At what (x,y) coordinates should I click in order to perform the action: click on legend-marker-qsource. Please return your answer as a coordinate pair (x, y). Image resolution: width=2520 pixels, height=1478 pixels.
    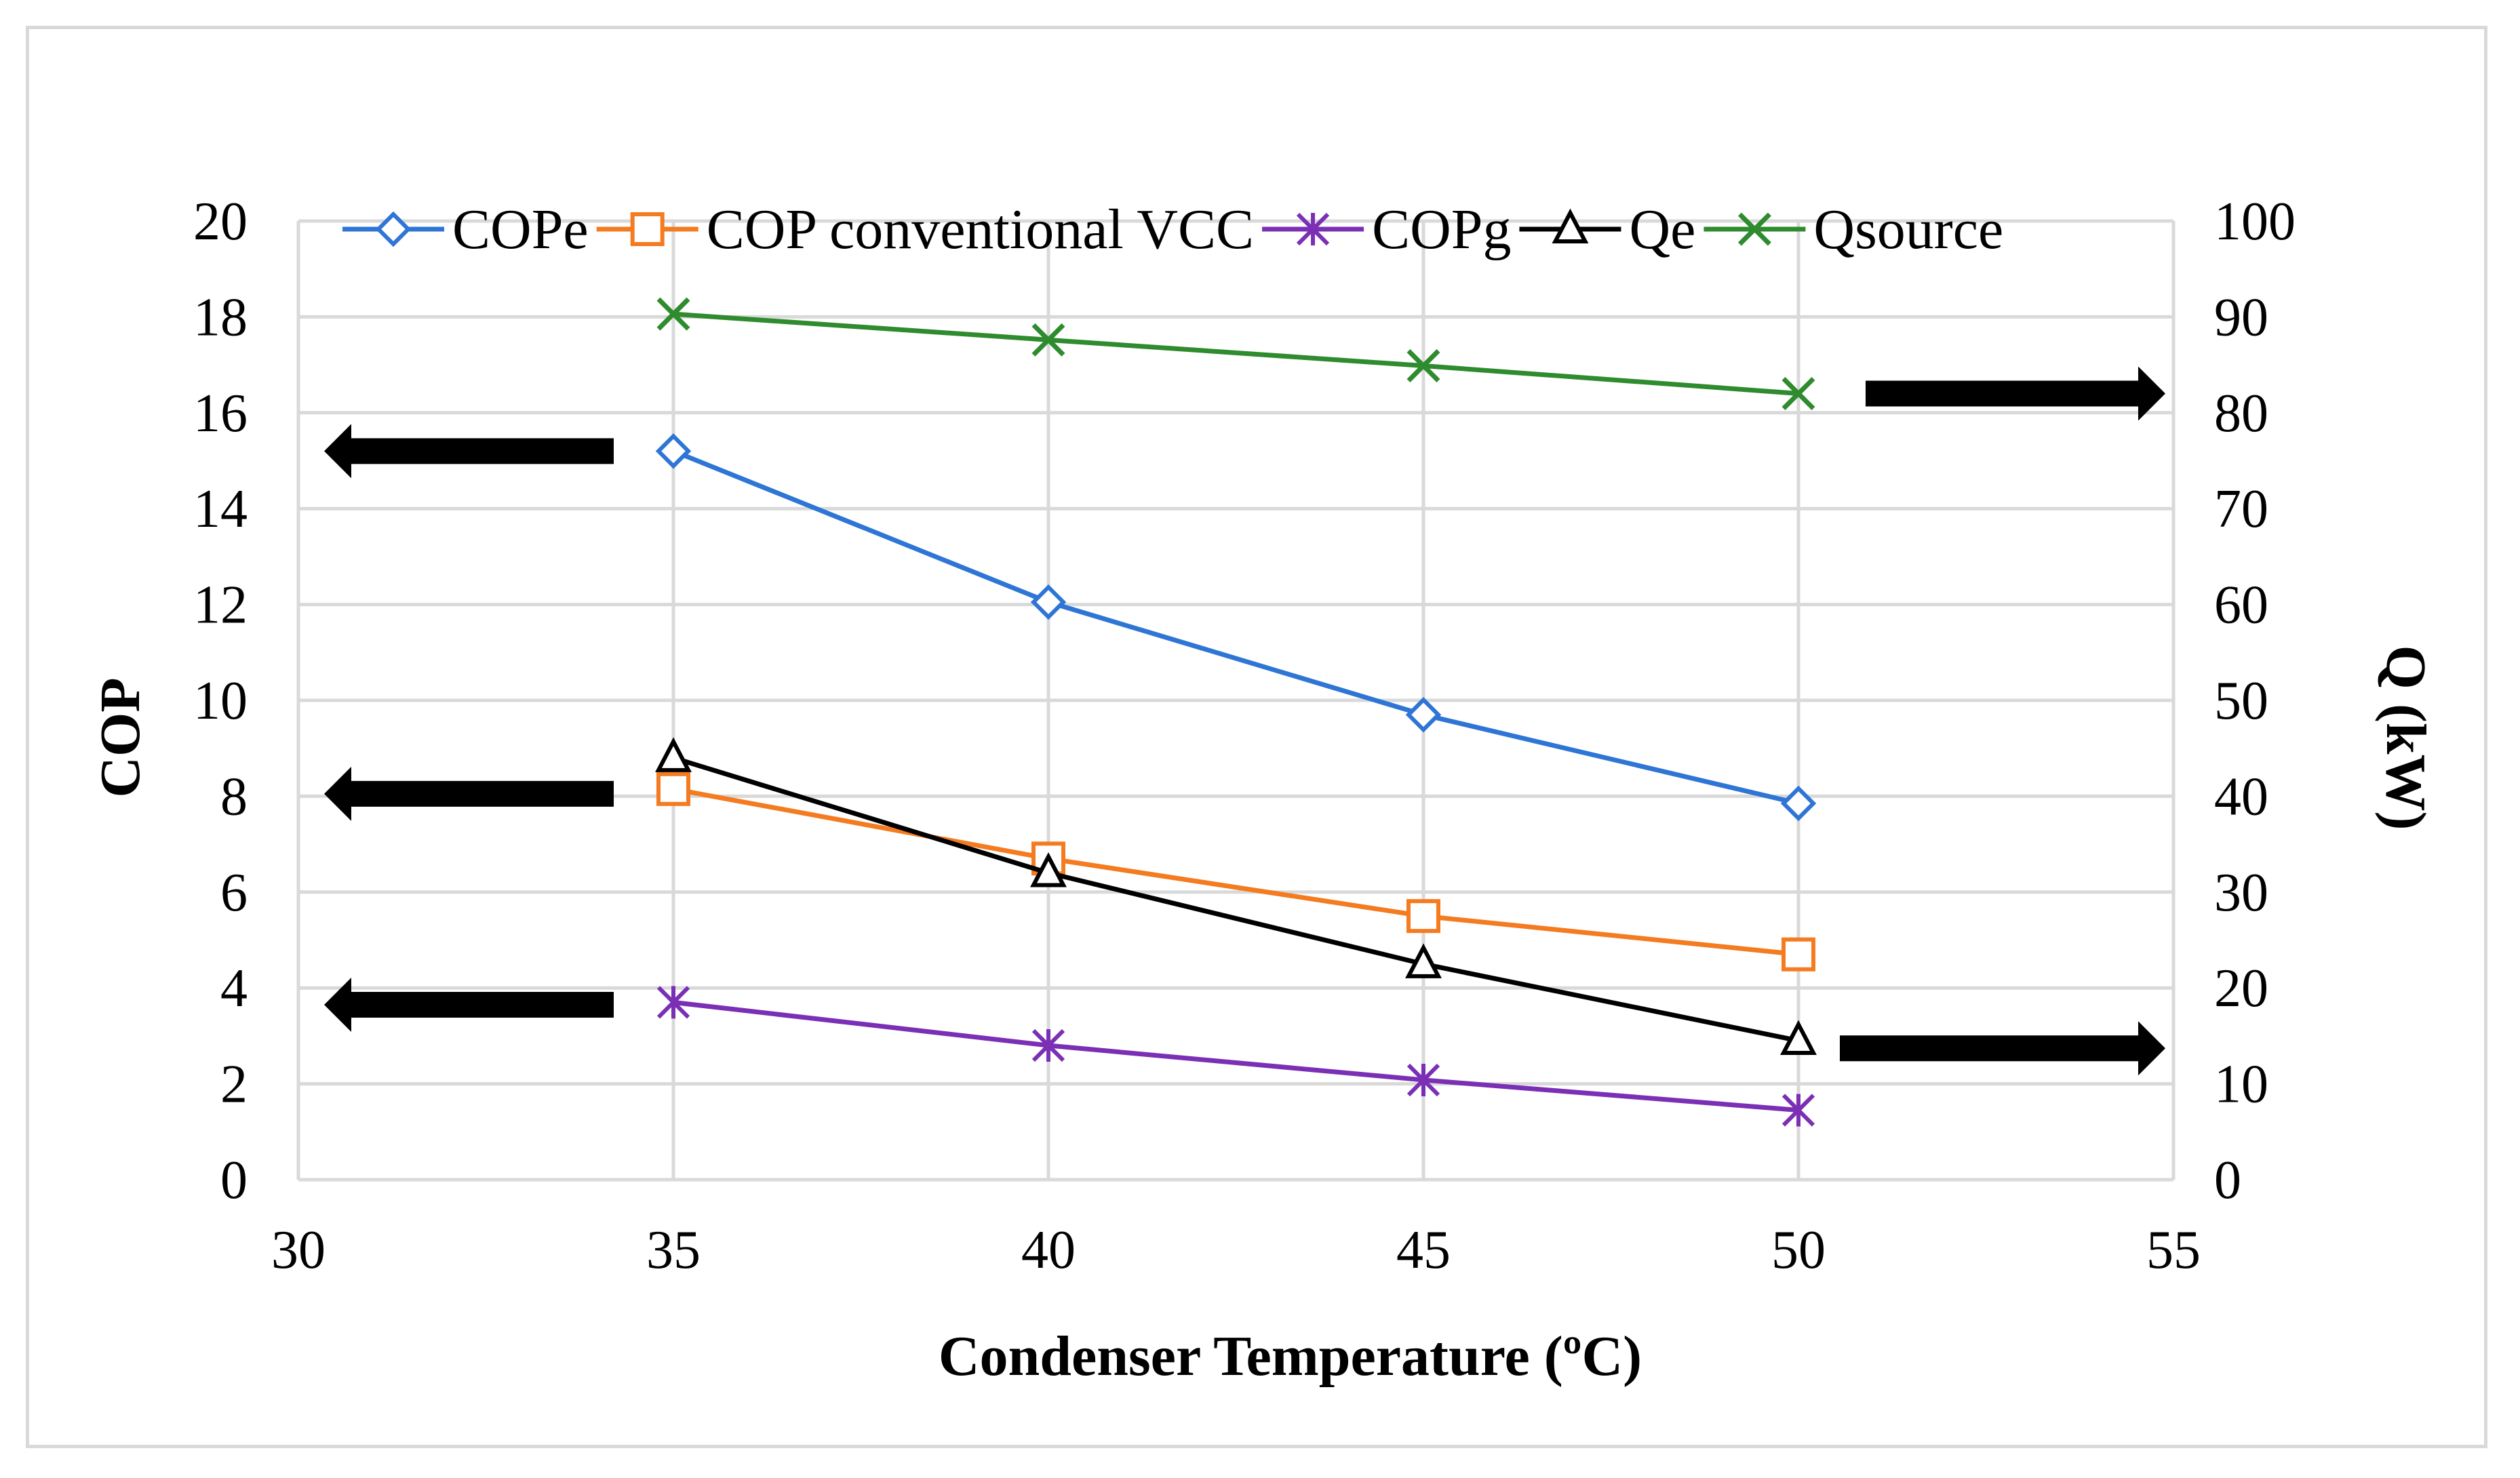
    Looking at the image, I should click on (1754, 229).